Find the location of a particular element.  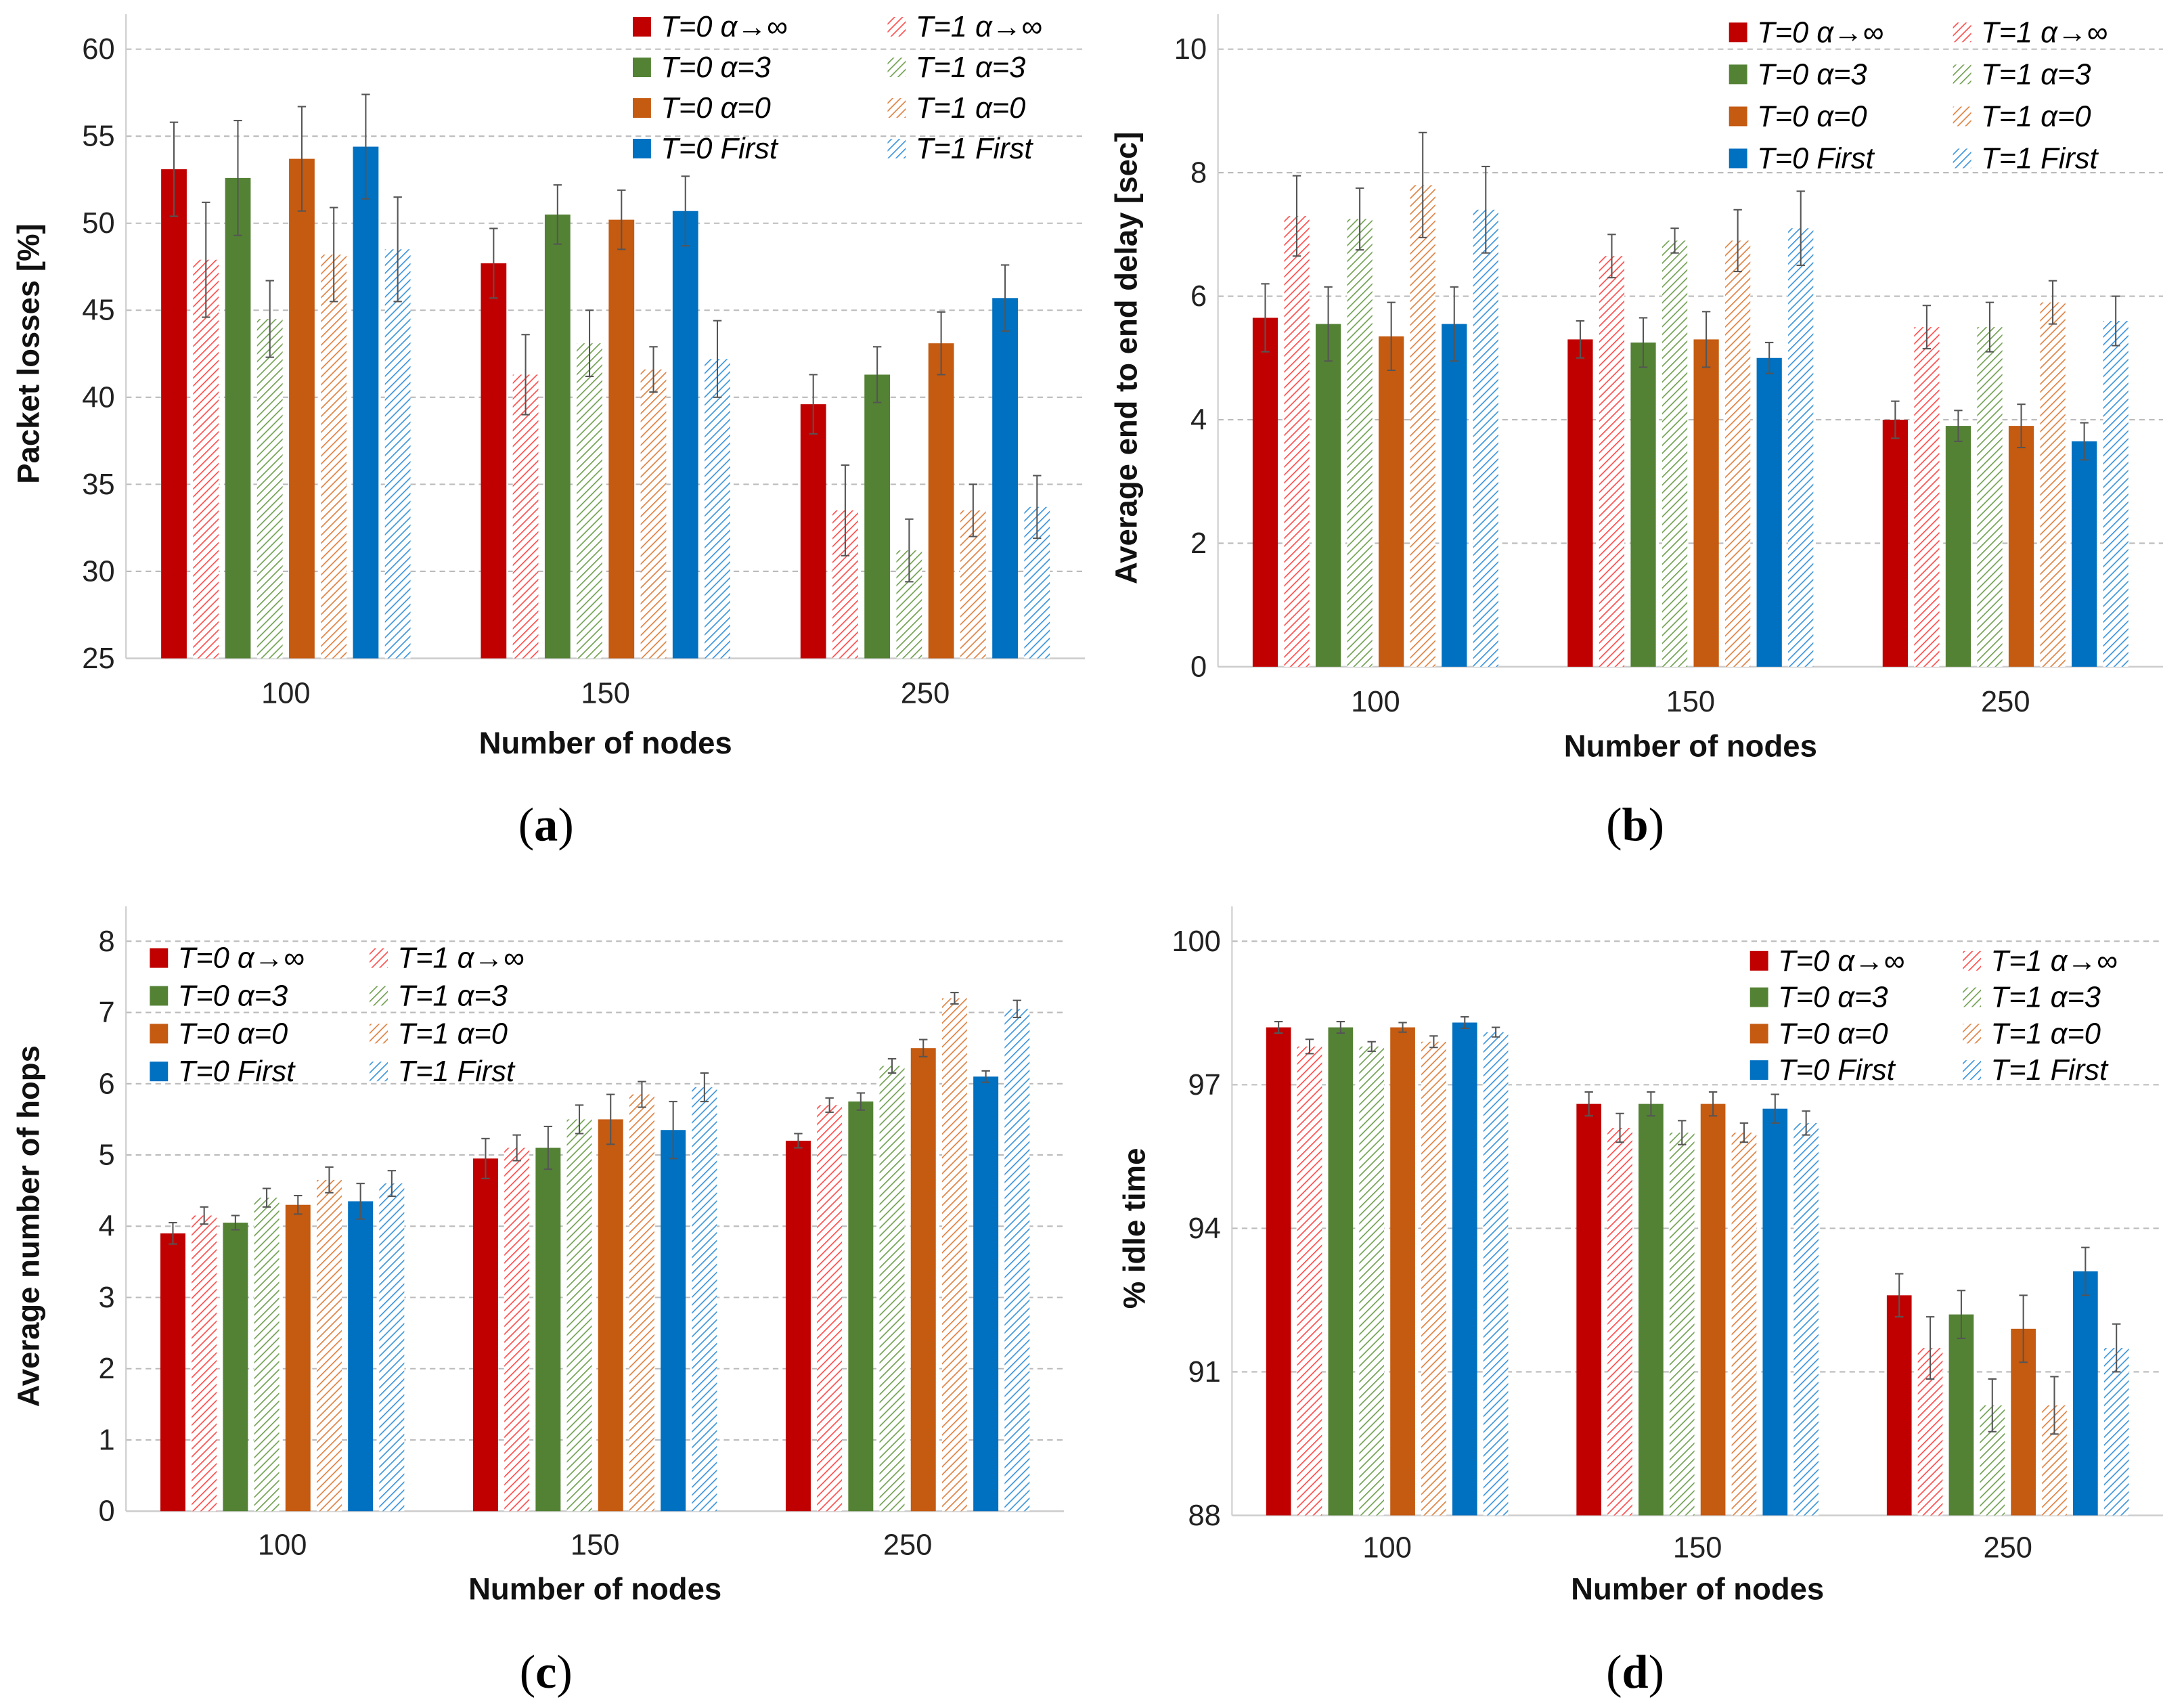

y-tick-label: 35 is located at coordinates (98, 484).